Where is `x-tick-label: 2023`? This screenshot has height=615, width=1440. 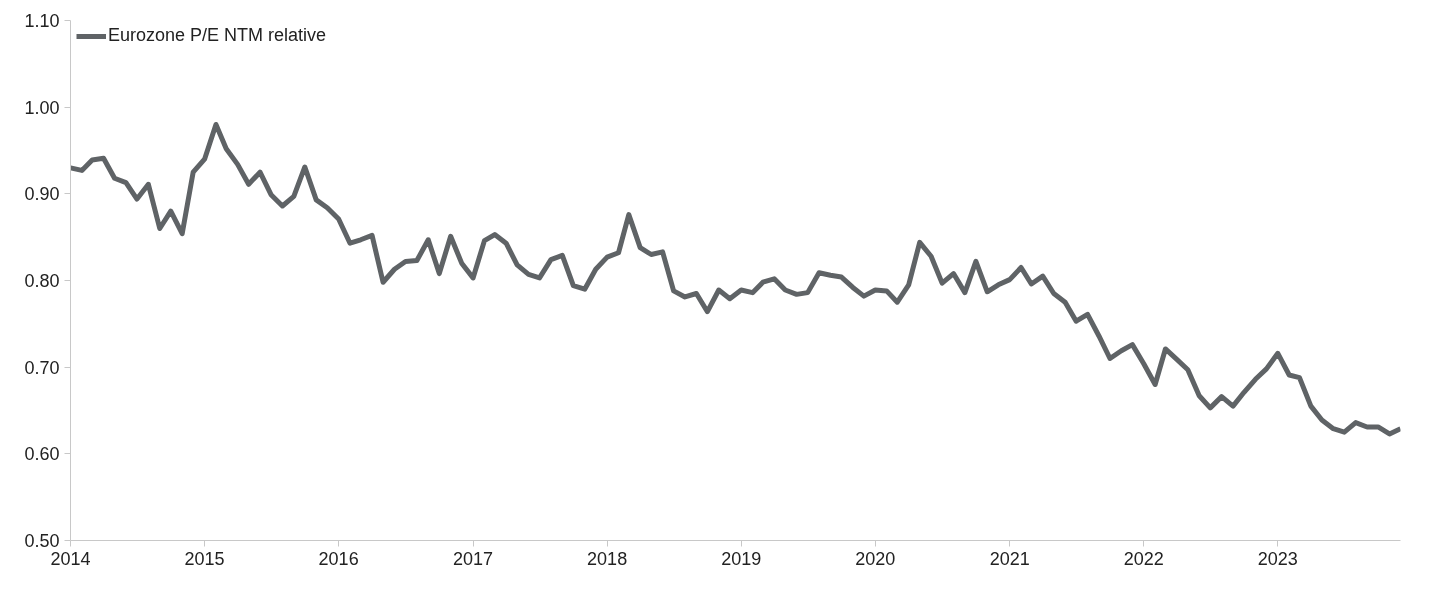
x-tick-label: 2023 is located at coordinates (1277, 558).